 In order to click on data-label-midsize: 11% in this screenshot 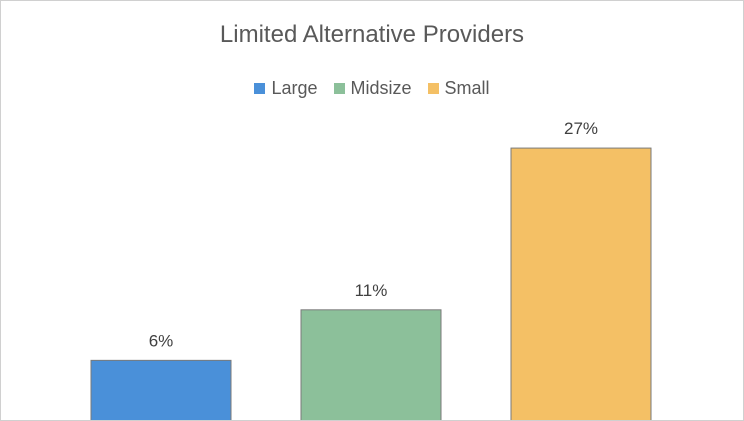, I will do `click(371, 290)`.